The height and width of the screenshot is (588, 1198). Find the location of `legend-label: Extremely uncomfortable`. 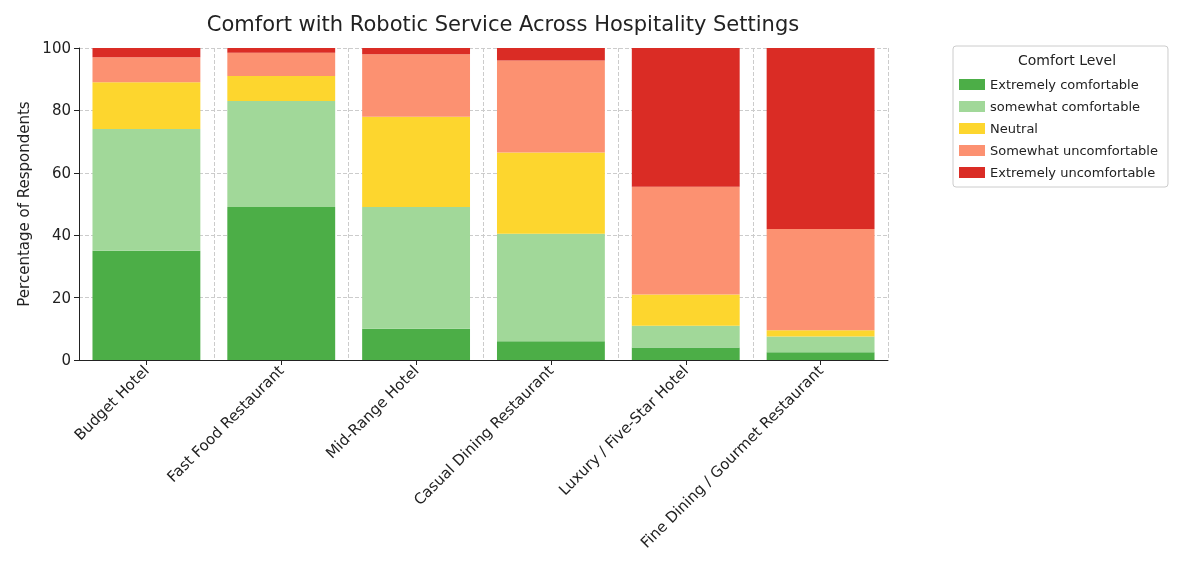

legend-label: Extremely uncomfortable is located at coordinates (1073, 172).